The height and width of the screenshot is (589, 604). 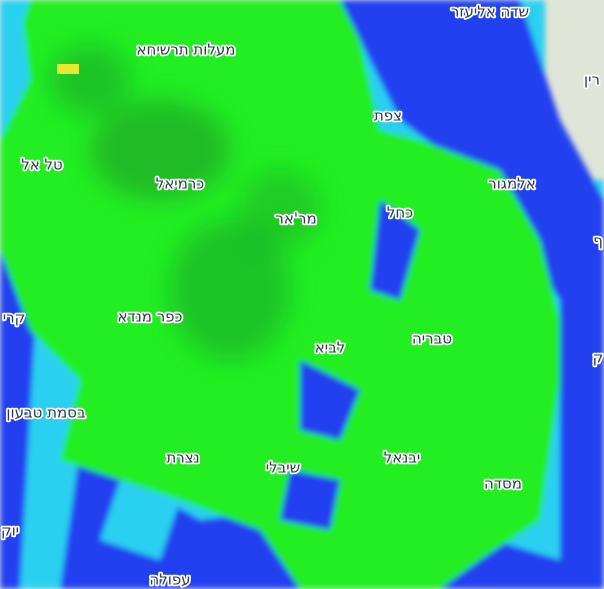 I want to click on peak-cell, so click(x=68, y=69).